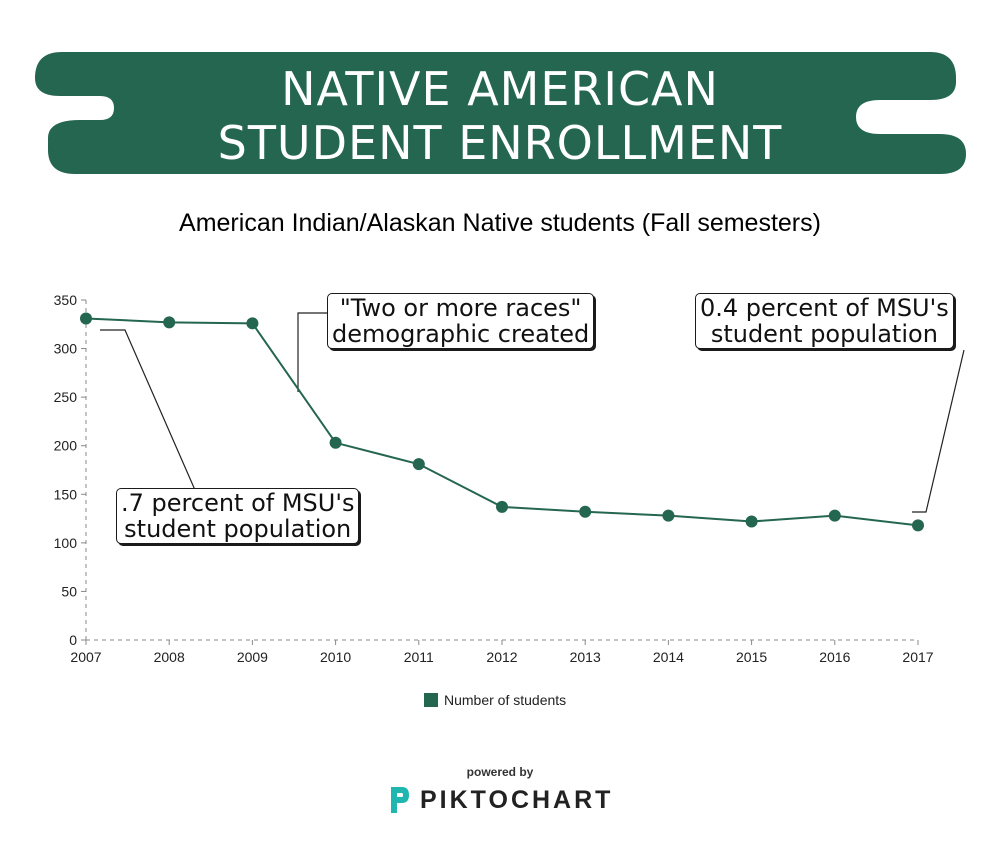  Describe the element at coordinates (461, 334) in the screenshot. I see `annotation-two-or-more-races-line2: demographic created` at that location.